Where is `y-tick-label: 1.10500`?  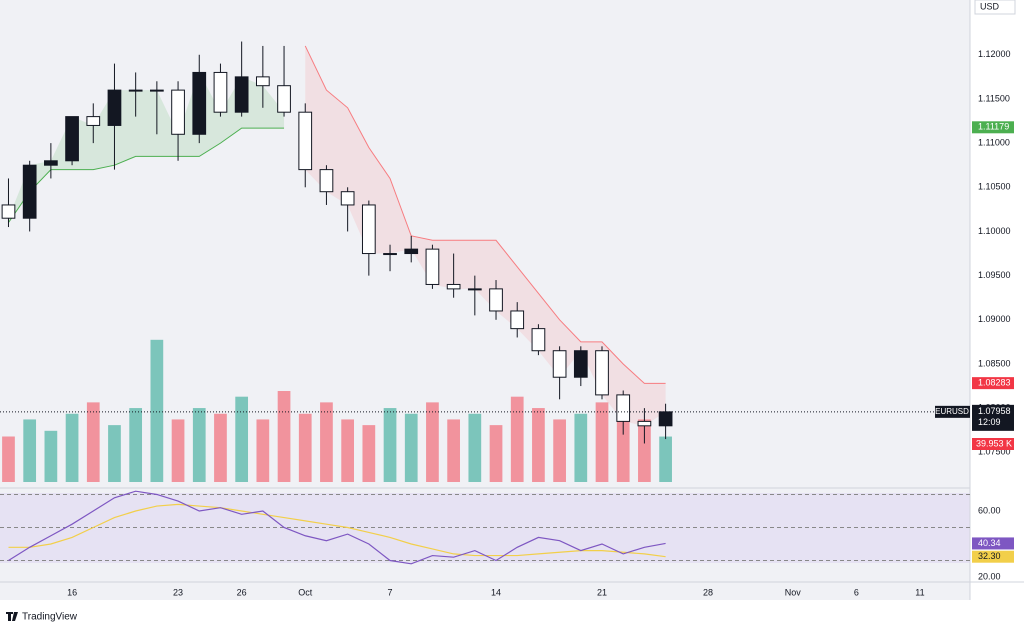
y-tick-label: 1.10500 is located at coordinates (994, 187).